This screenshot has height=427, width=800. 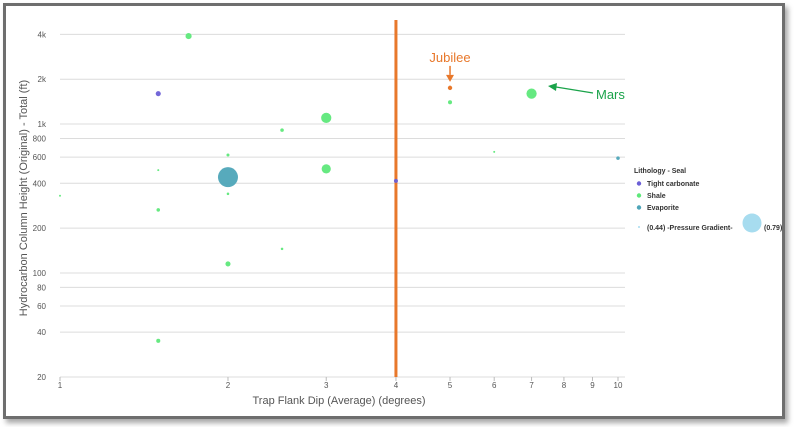 I want to click on y-tick-label: 800, so click(x=40, y=138).